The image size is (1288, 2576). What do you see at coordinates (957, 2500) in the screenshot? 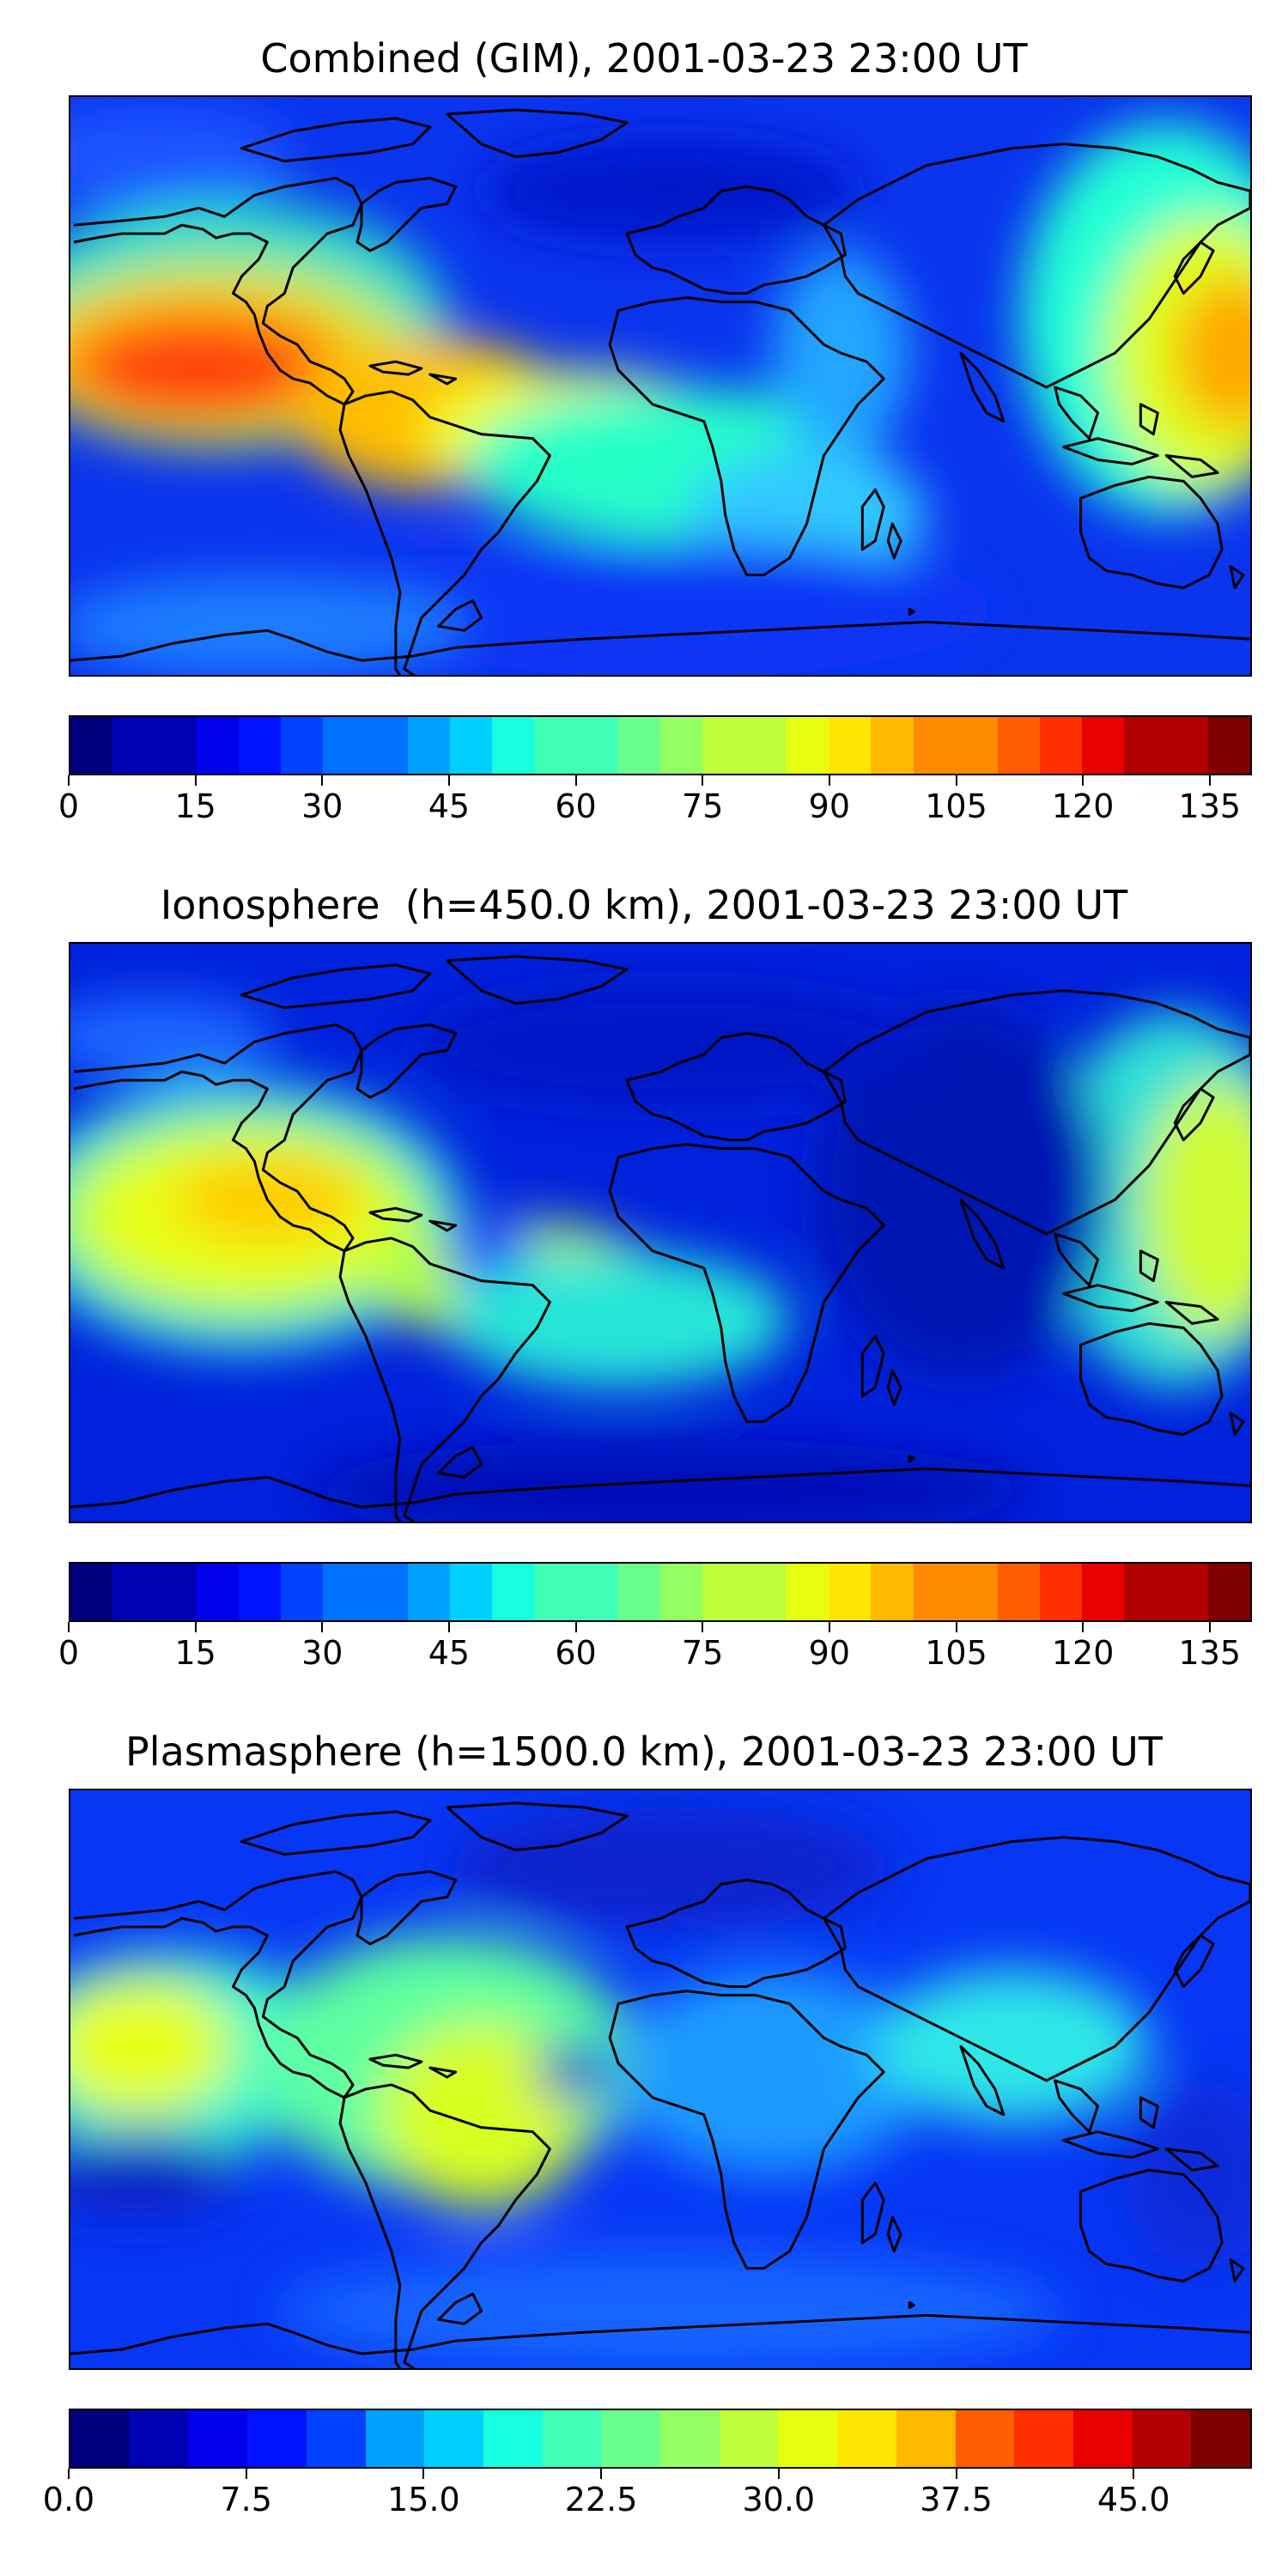
I see `colorbar-tick-label: 37.5` at bounding box center [957, 2500].